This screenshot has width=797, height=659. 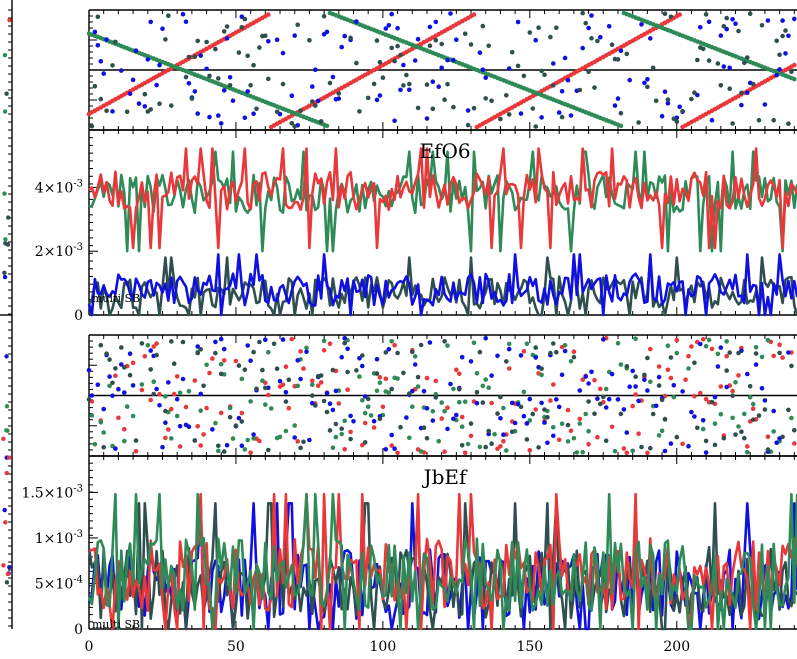 I want to click on bottom-amp-xtick-label: 50, so click(x=236, y=647).